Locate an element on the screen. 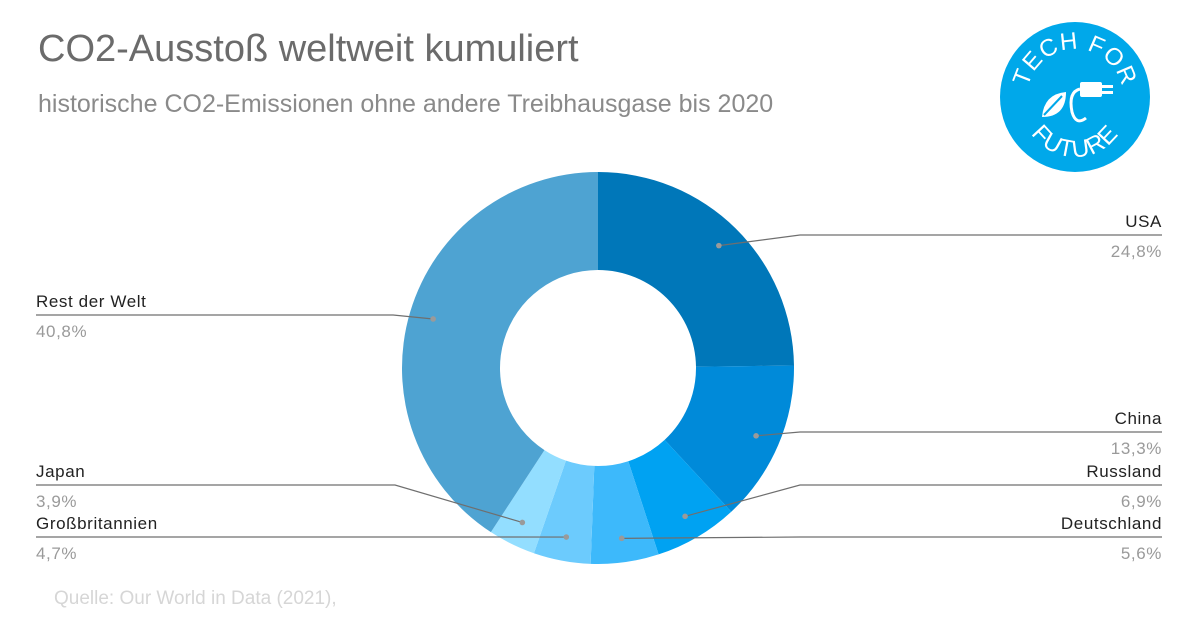  label-japan: Japan is located at coordinates (60, 471).